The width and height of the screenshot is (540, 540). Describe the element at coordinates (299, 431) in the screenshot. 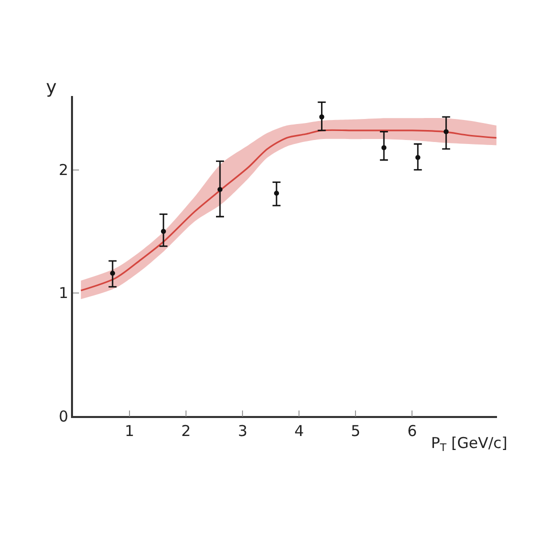

I see `x-tick-label: 4` at that location.